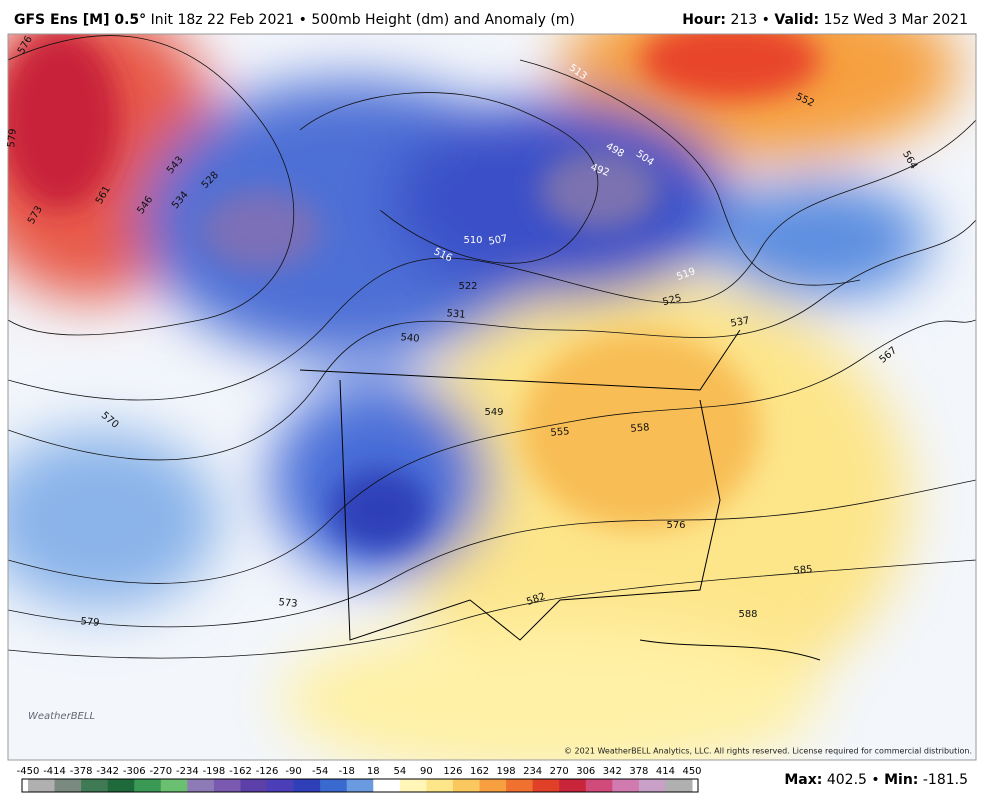  Describe the element at coordinates (612, 771) in the screenshot. I see `colorbar-tick-label: 342` at that location.